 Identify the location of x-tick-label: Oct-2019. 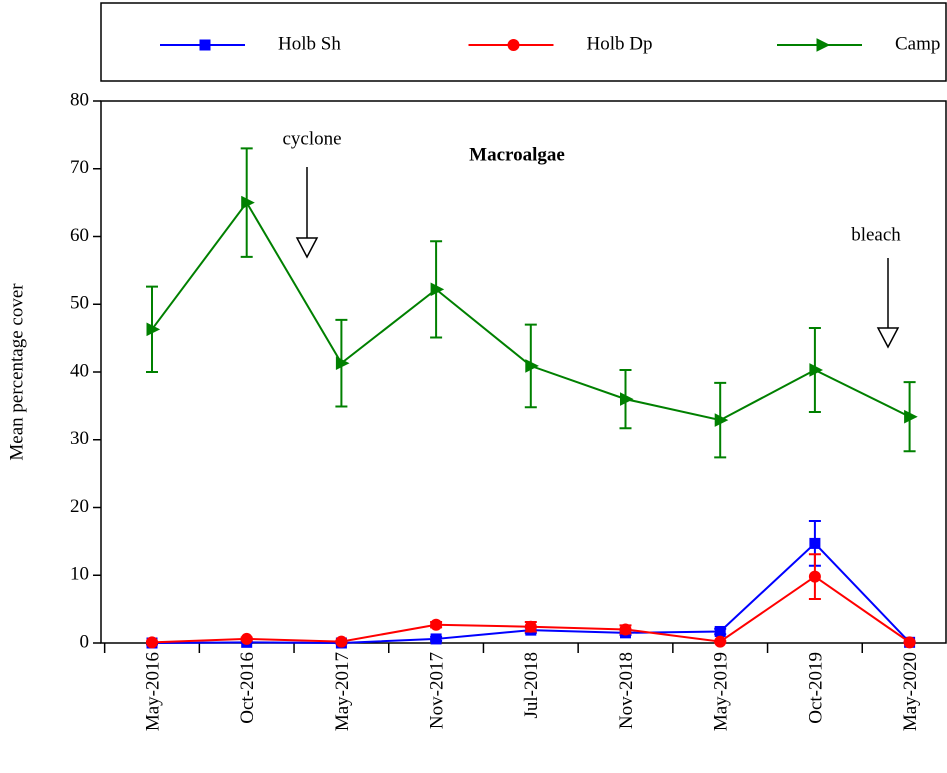
(815, 688).